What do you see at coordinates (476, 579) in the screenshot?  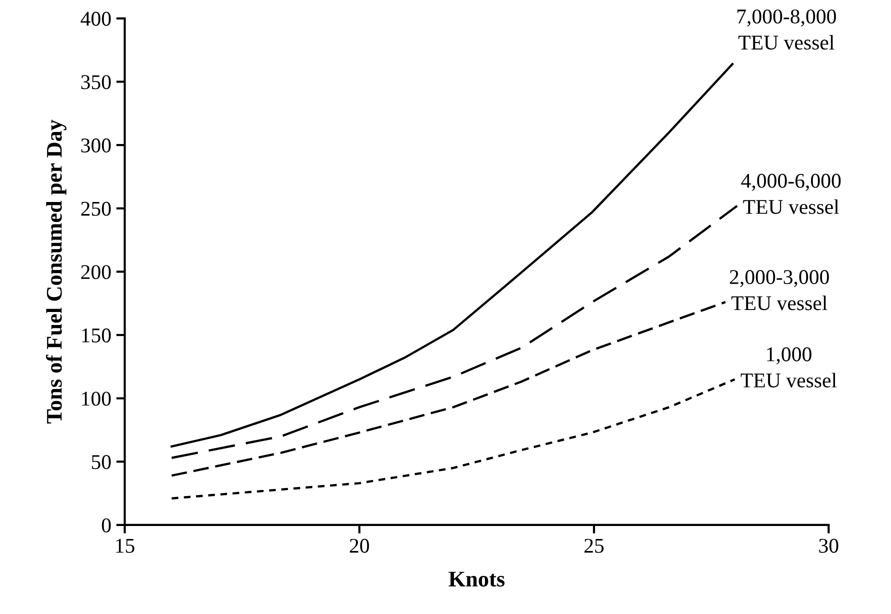 I see `x-axis-title: Knots` at bounding box center [476, 579].